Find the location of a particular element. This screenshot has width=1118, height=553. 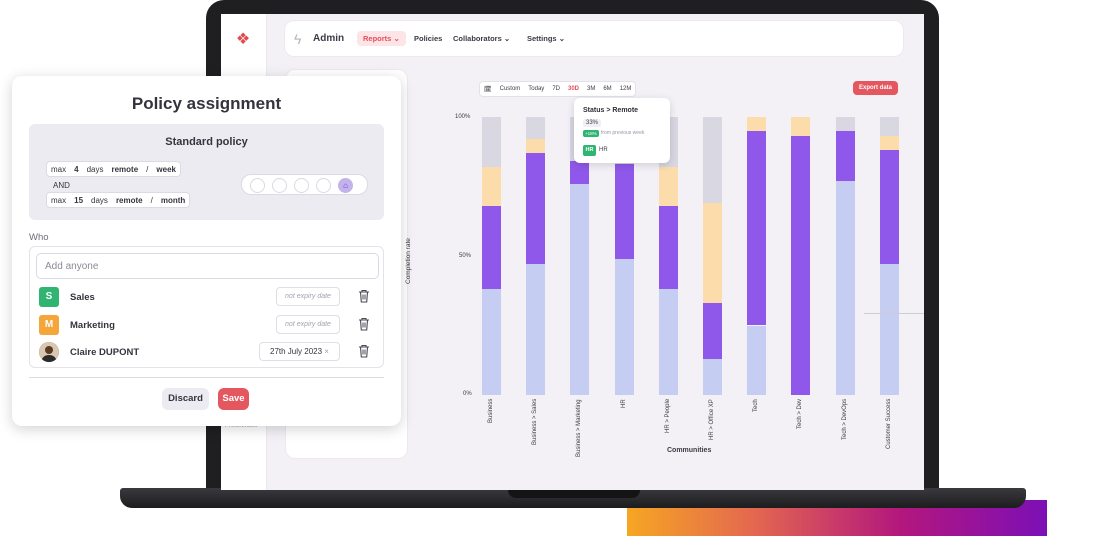

sidebar-item-preferences: Preferences is located at coordinates (241, 426).